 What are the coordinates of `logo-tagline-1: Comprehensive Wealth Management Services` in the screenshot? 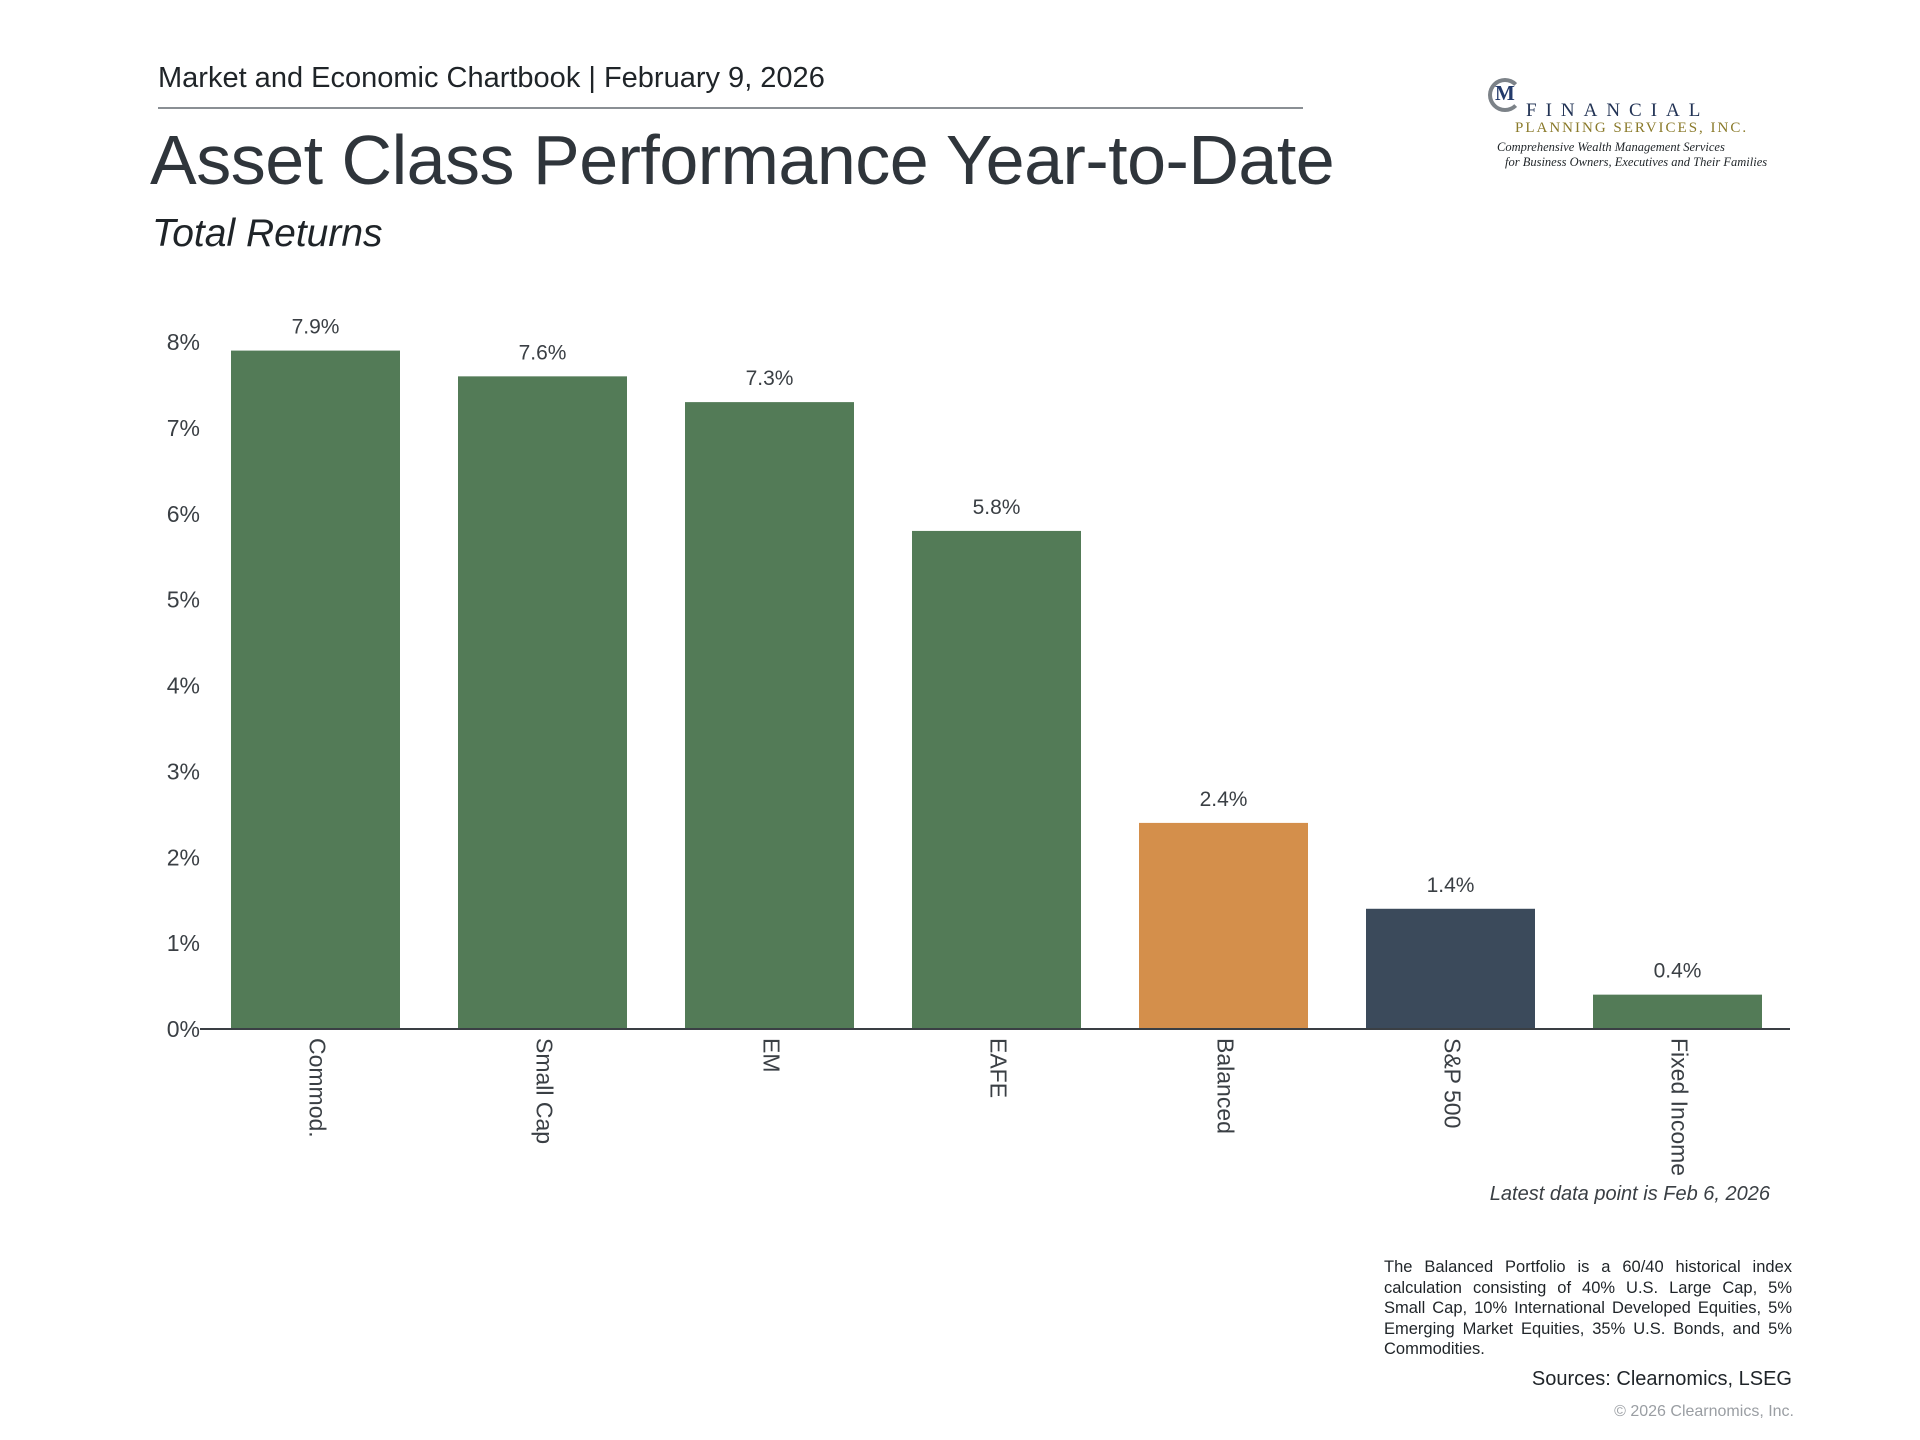 It's located at (1611, 147).